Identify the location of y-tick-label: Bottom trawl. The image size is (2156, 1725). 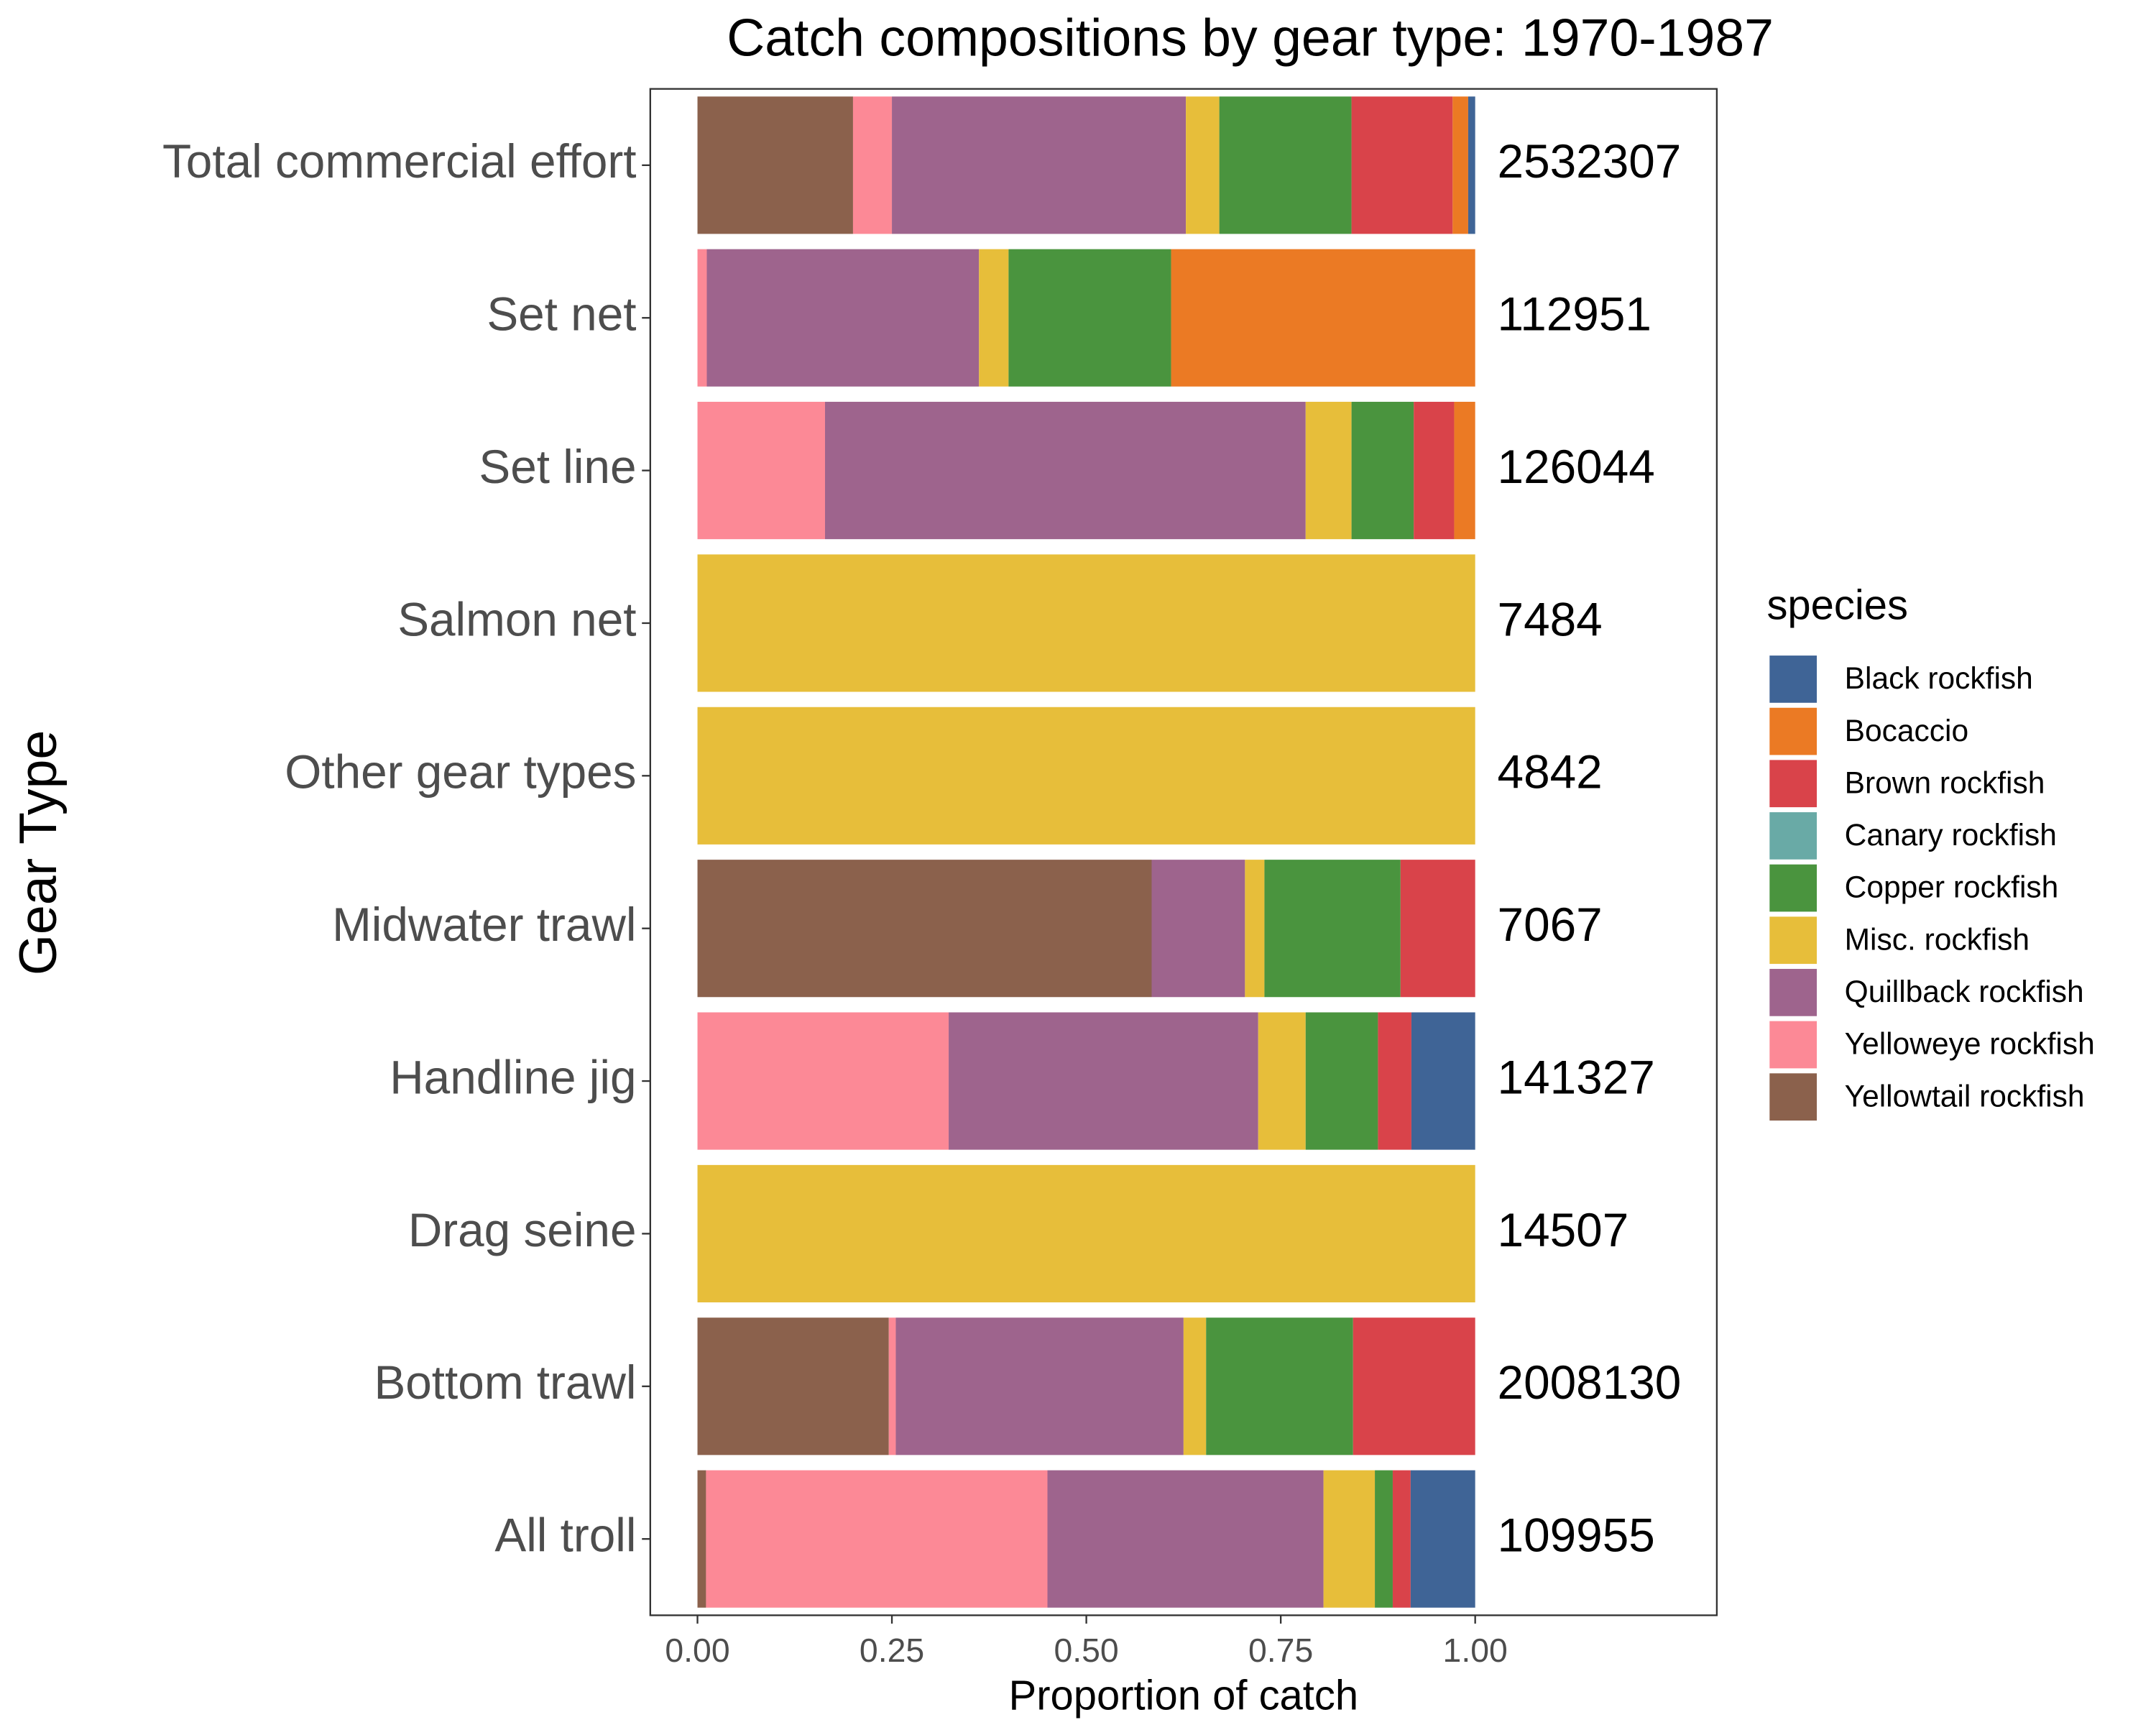
(505, 1382).